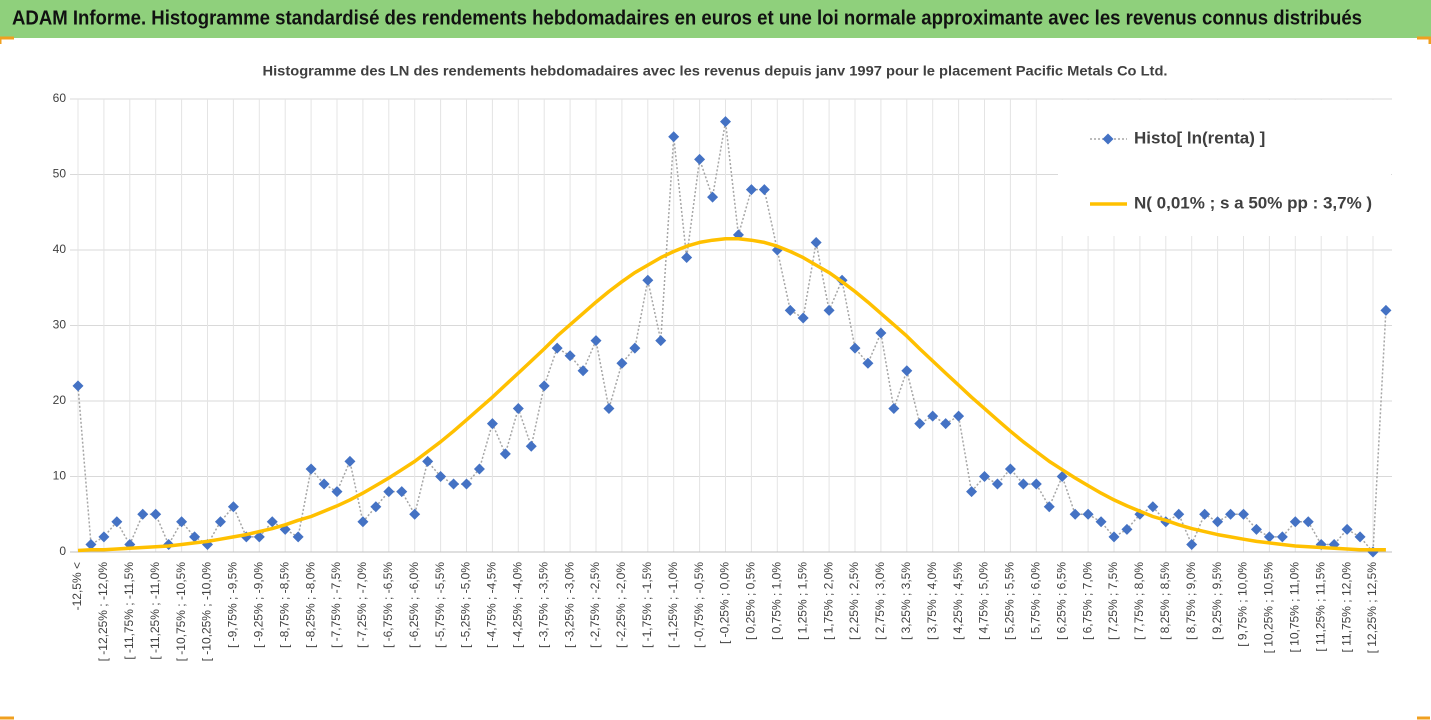  What do you see at coordinates (1113, 601) in the screenshot?
I see `x-tick-label: [ 7,25% ; 7,5%` at bounding box center [1113, 601].